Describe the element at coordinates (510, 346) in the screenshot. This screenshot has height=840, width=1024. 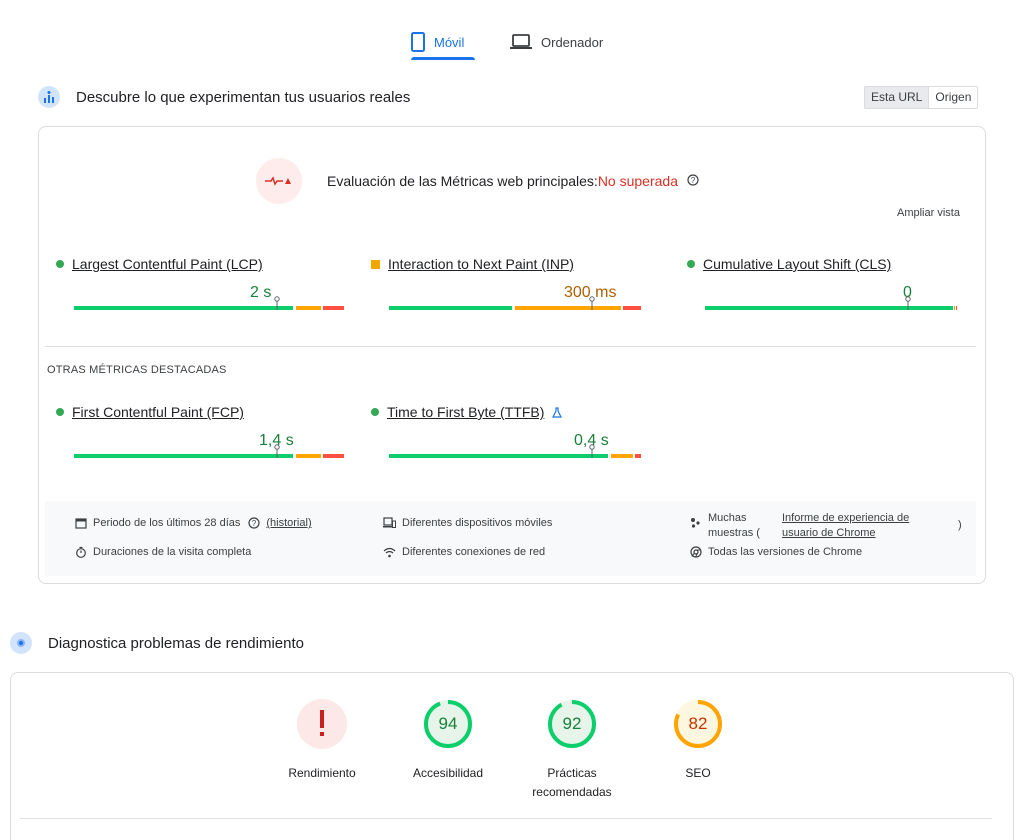
I see `metrics-divider` at that location.